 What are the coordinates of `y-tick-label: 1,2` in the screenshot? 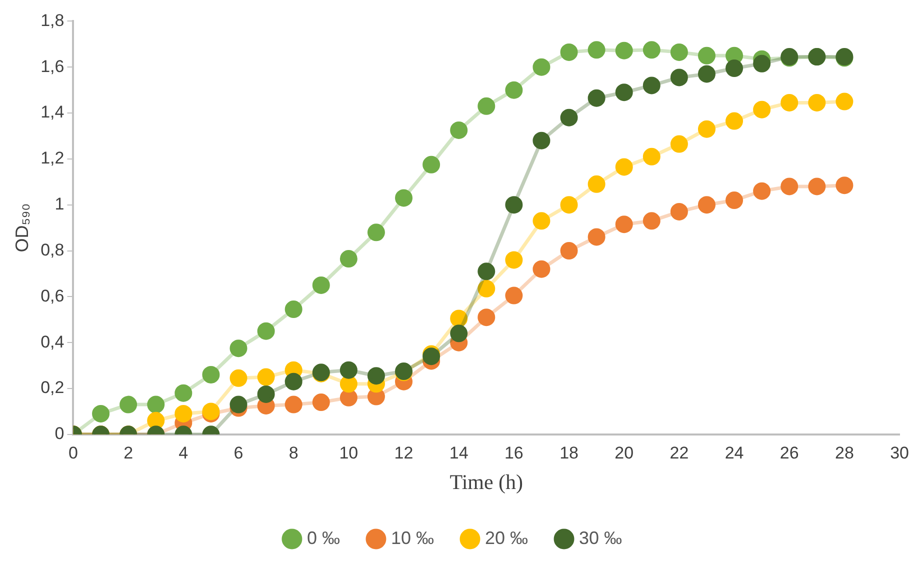 It's located at (52, 158).